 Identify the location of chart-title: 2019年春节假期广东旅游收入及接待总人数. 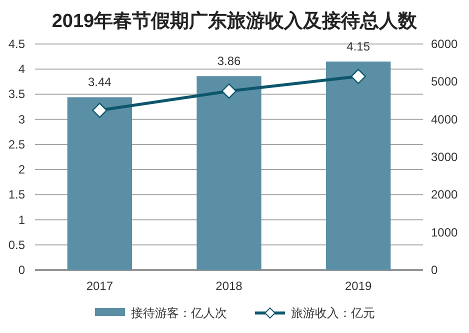
(235, 21).